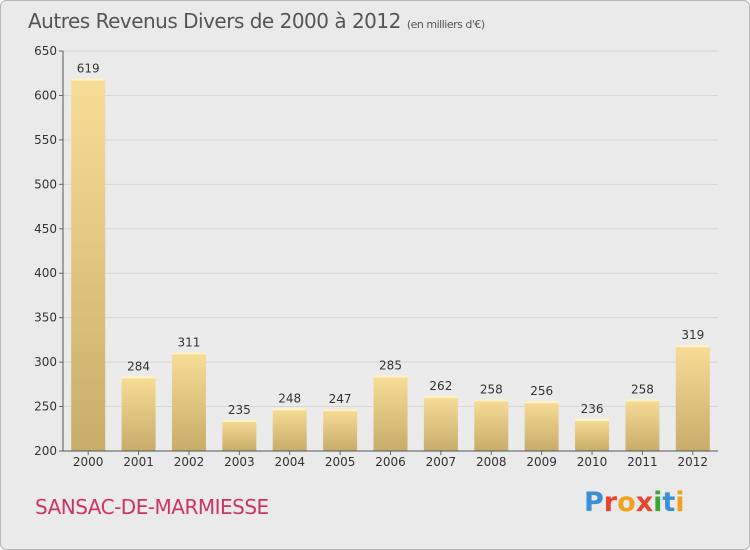 The height and width of the screenshot is (550, 750). Describe the element at coordinates (45, 407) in the screenshot. I see `y-tick-label: 250` at that location.